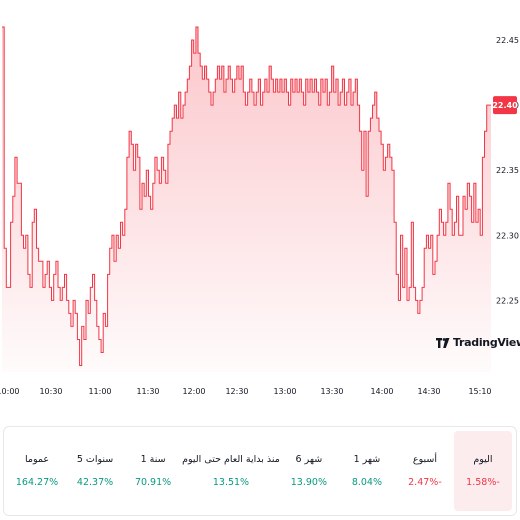  I want to click on performance-period-value: 2.47%-, so click(425, 482).